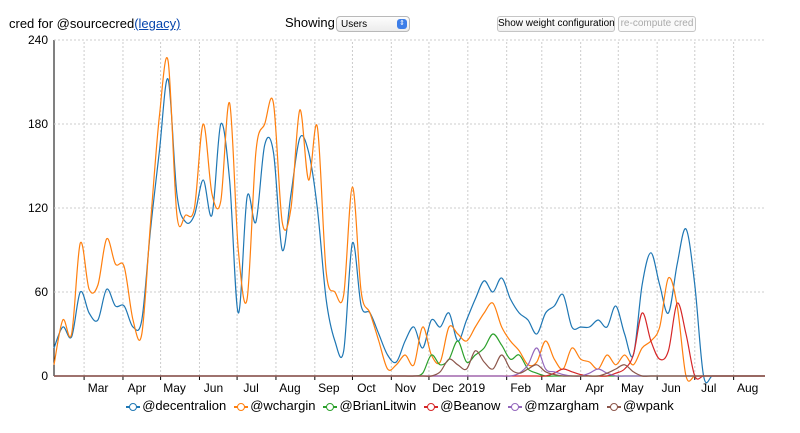 The height and width of the screenshot is (433, 800). I want to click on recompute-cred-button: re-compute cred, so click(657, 24).